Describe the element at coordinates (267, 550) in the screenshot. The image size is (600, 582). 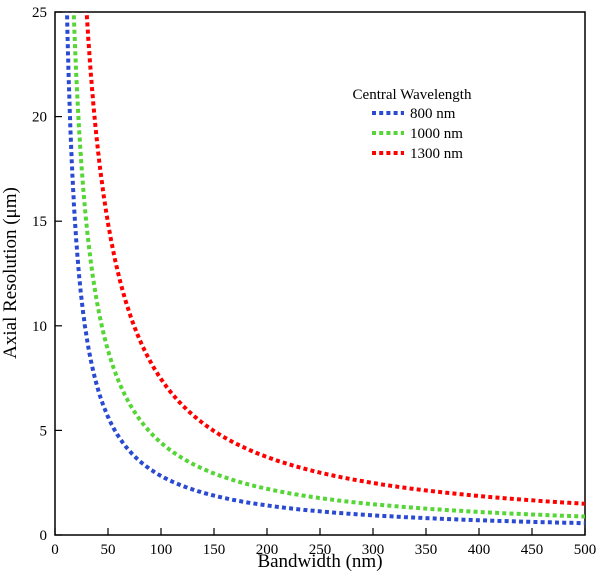
I see `x-tick-label: 200` at that location.